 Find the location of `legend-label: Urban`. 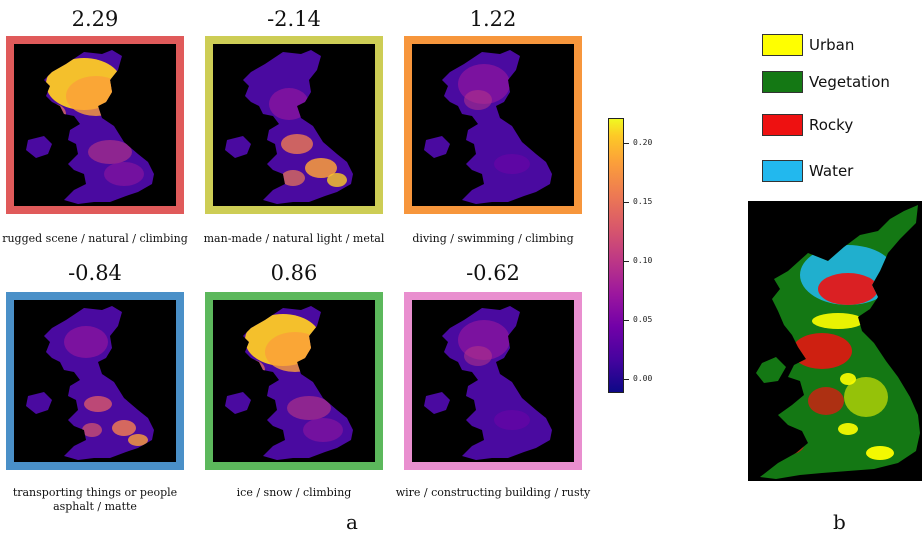

legend-label: Urban is located at coordinates (832, 45).